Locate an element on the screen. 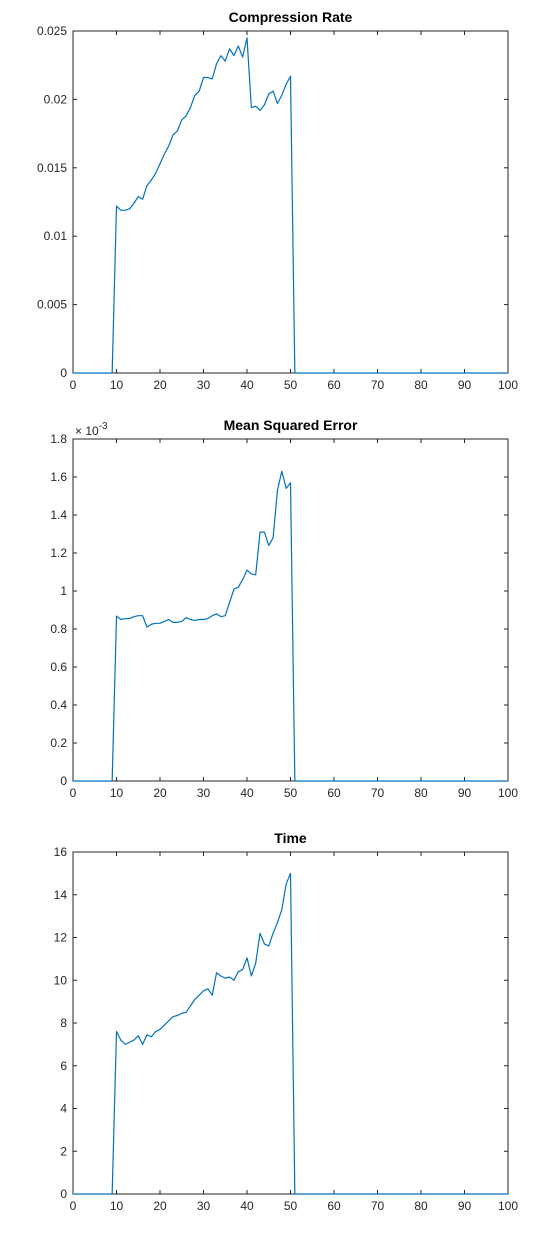  y-tick-label: 0.8 is located at coordinates (58, 629).